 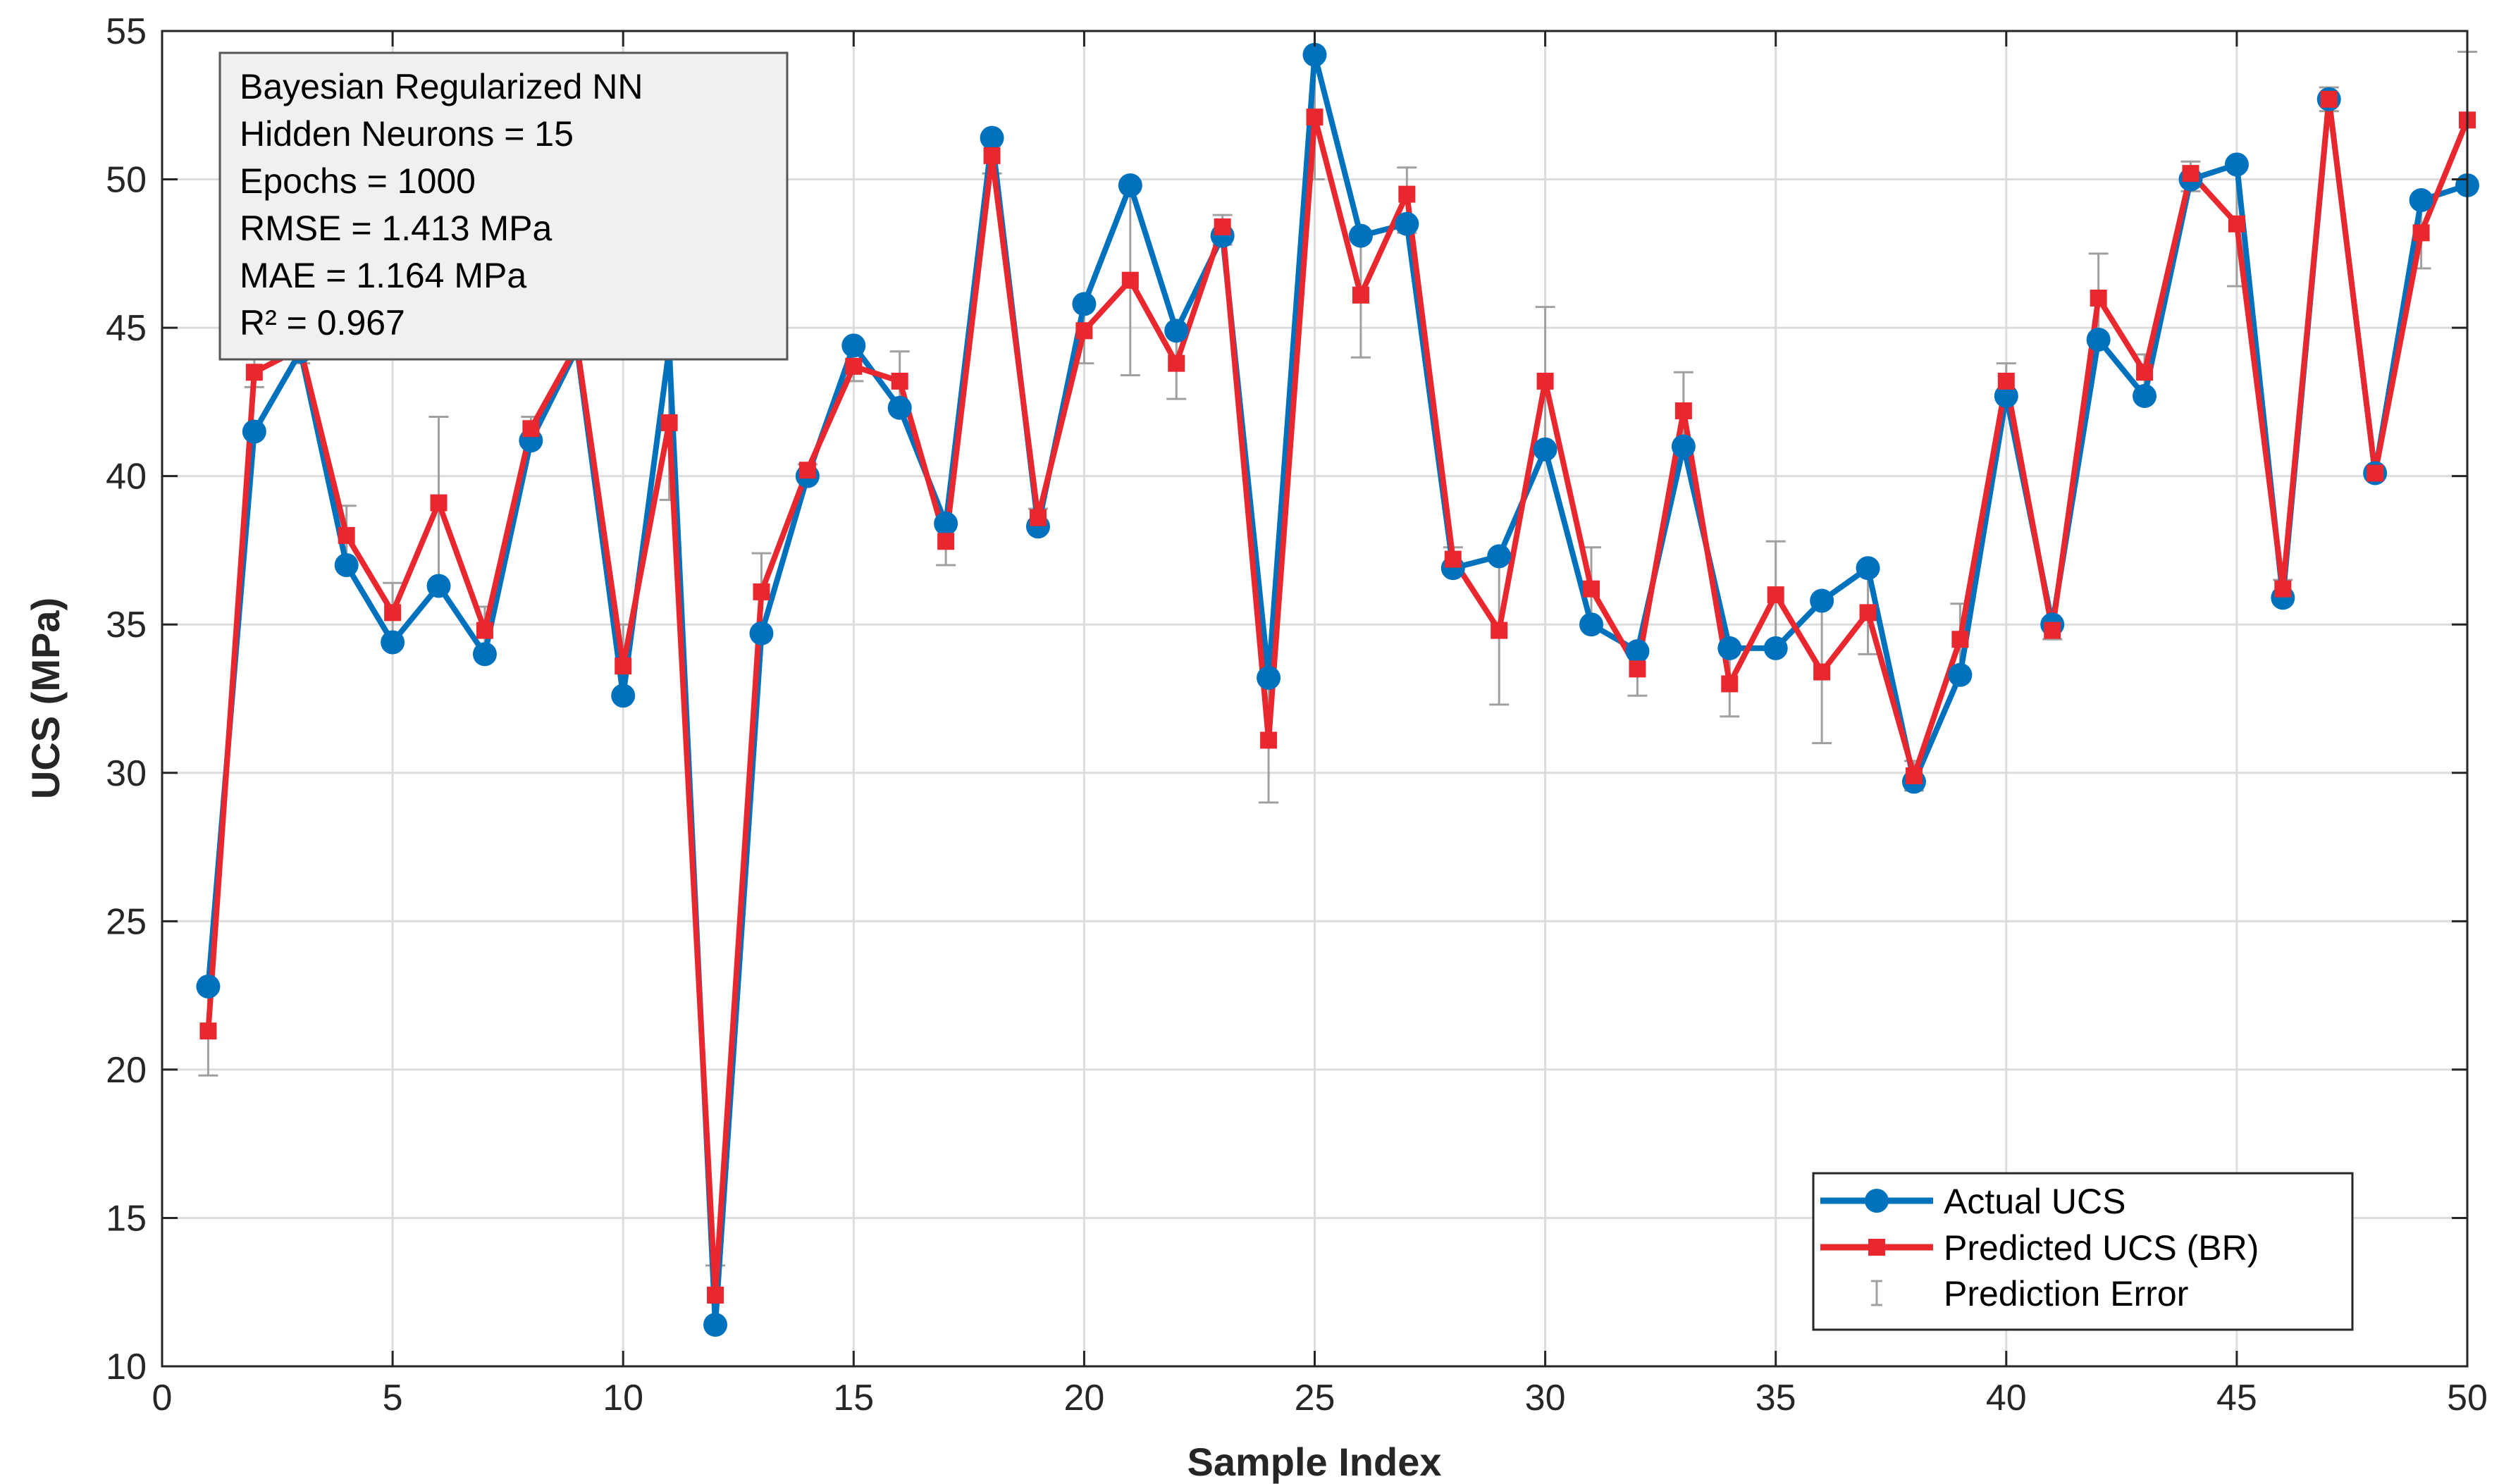 I want to click on x-tick-label: 10, so click(x=623, y=1398).